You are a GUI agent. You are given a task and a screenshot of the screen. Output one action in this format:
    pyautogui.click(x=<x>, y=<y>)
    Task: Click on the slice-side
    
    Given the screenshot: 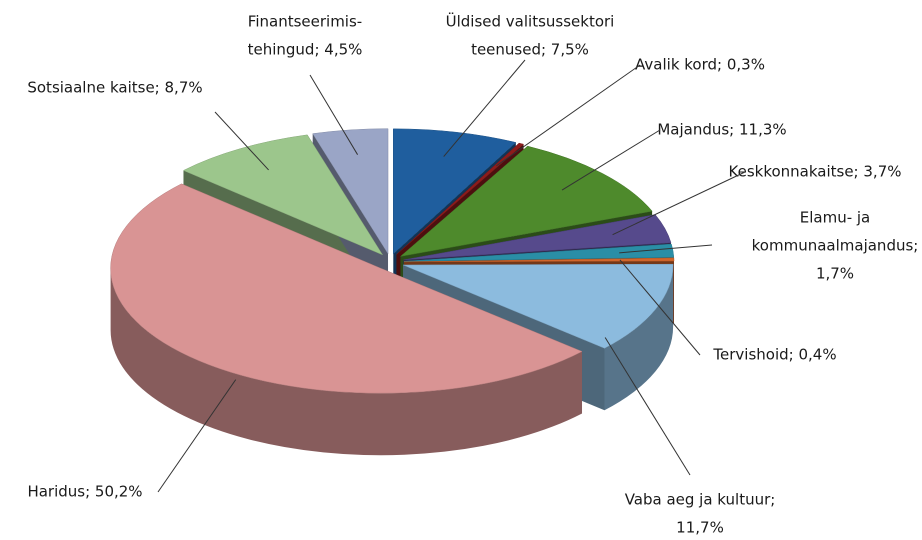 What is the action you would take?
    pyautogui.click(x=639, y=337)
    